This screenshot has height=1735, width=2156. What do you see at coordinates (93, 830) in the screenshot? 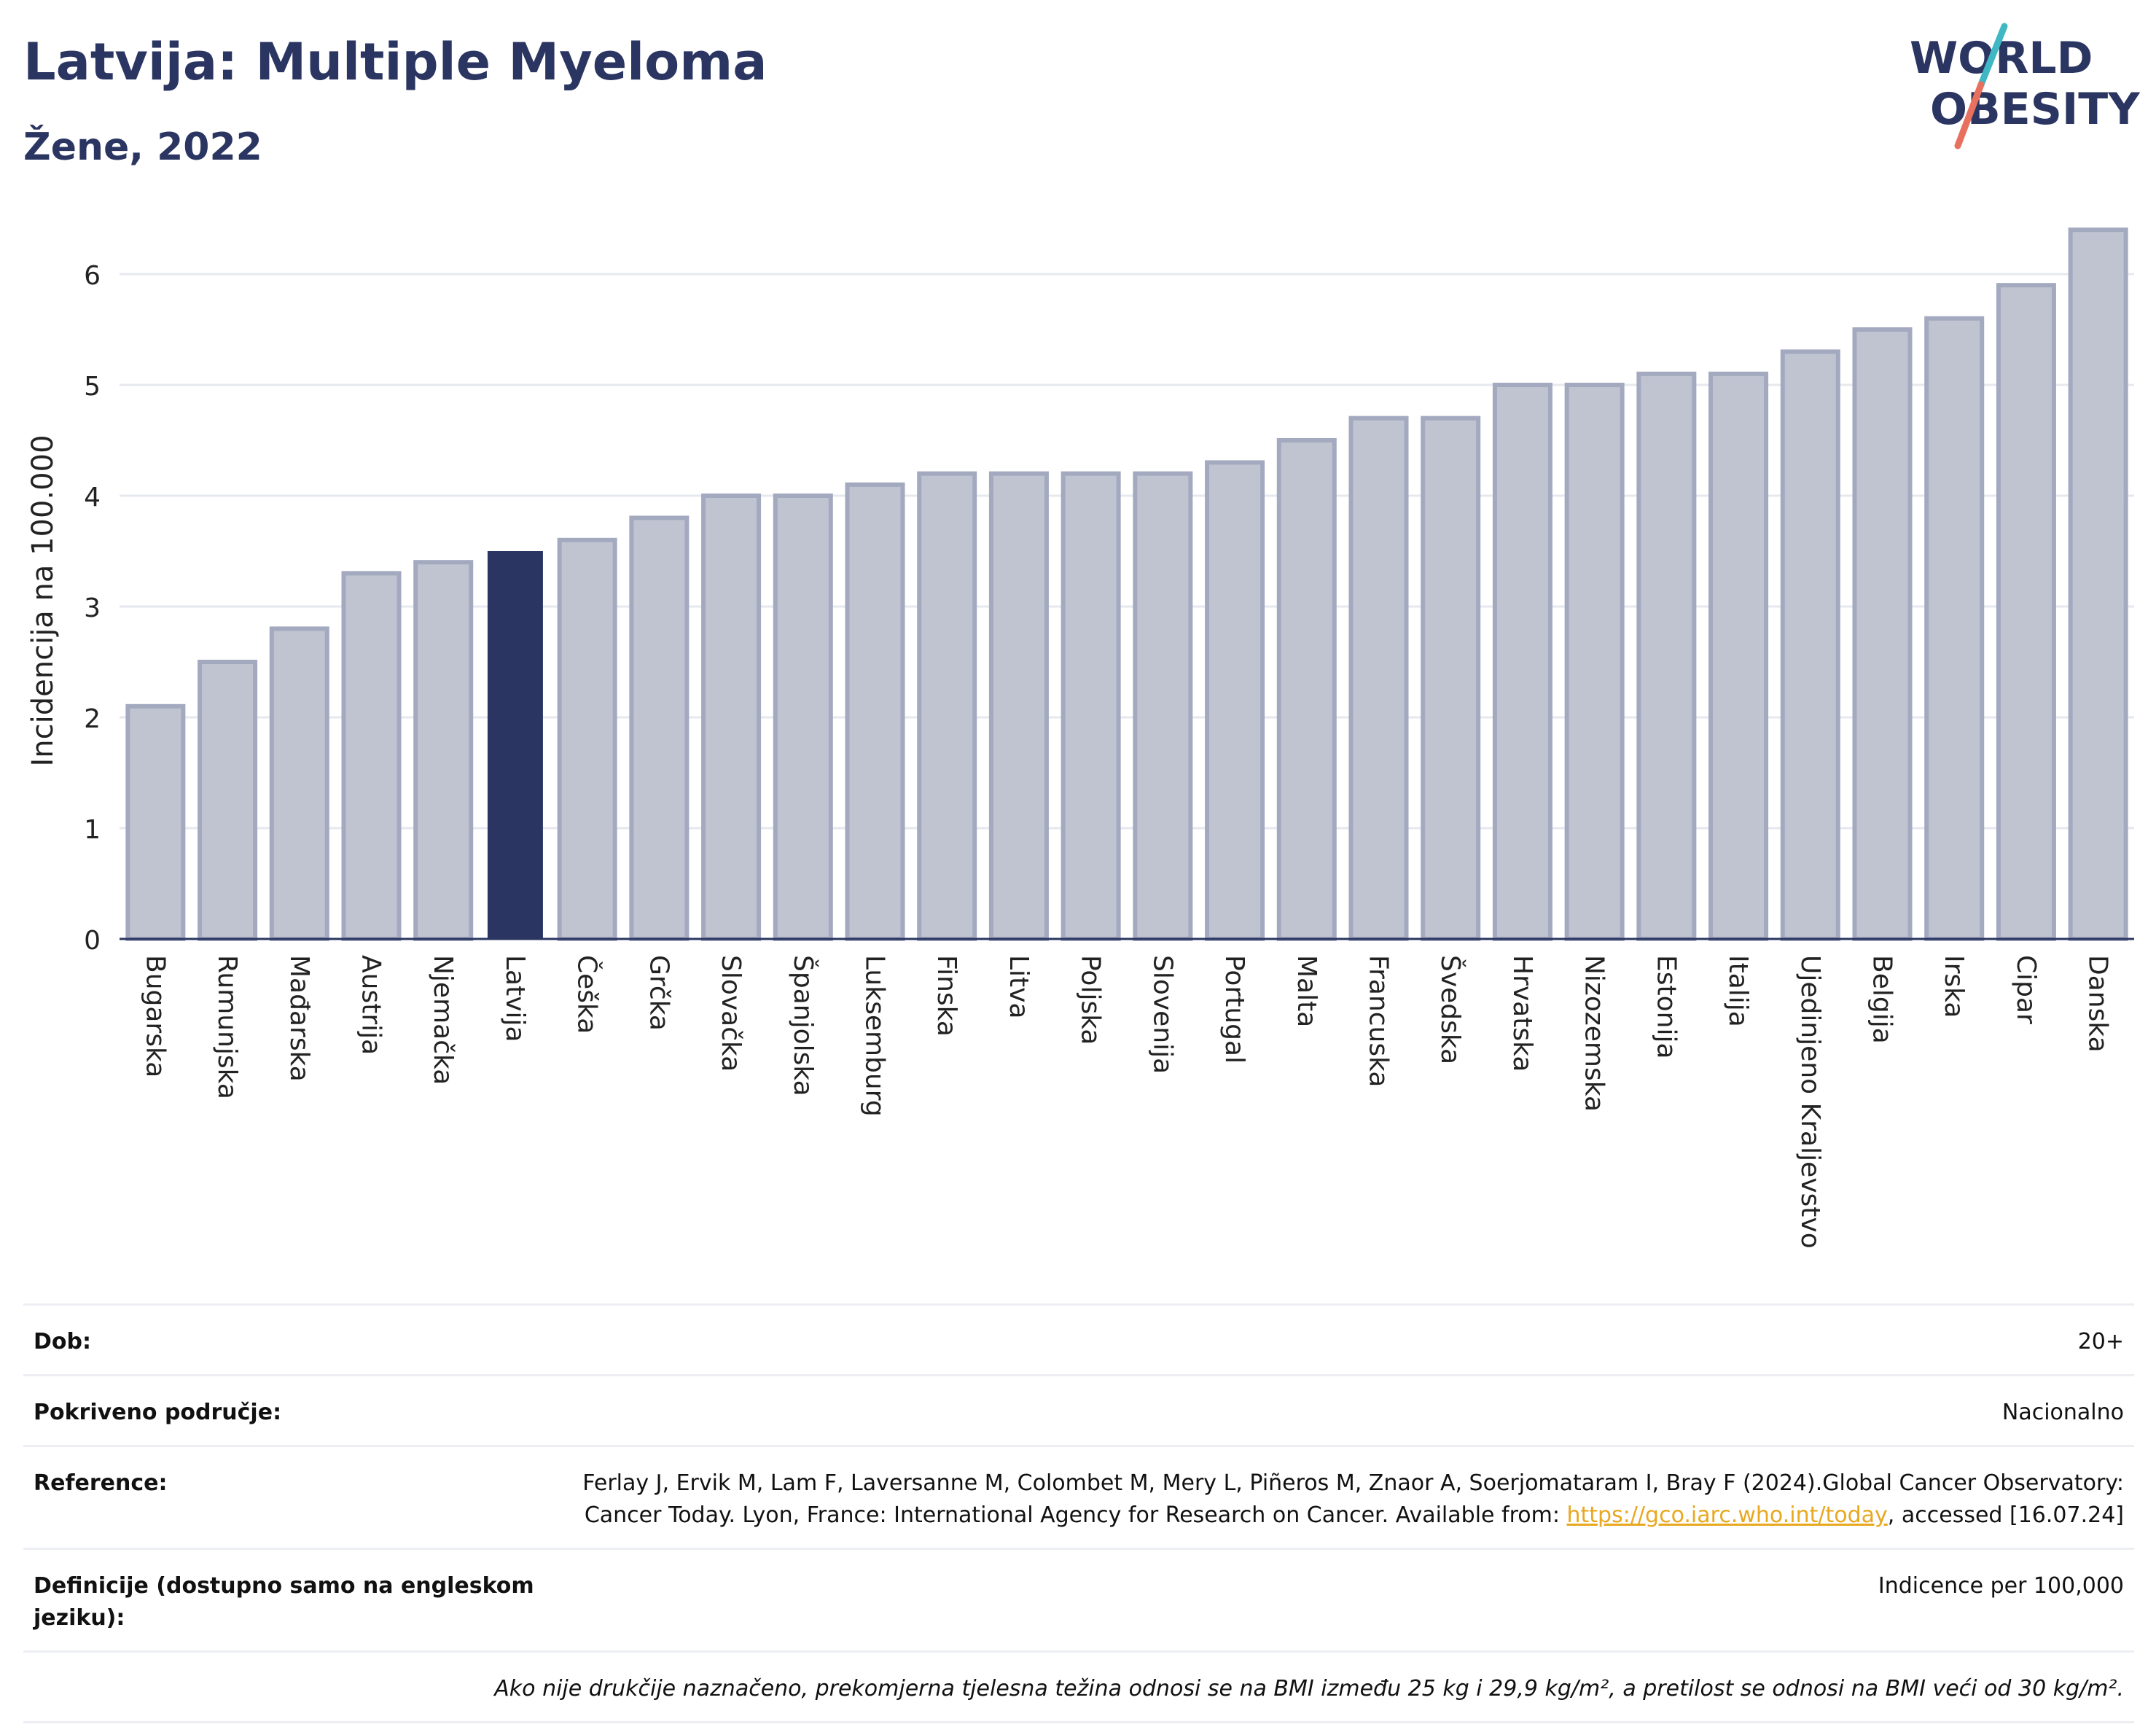
I see `y-tick-label: 1` at bounding box center [93, 830].